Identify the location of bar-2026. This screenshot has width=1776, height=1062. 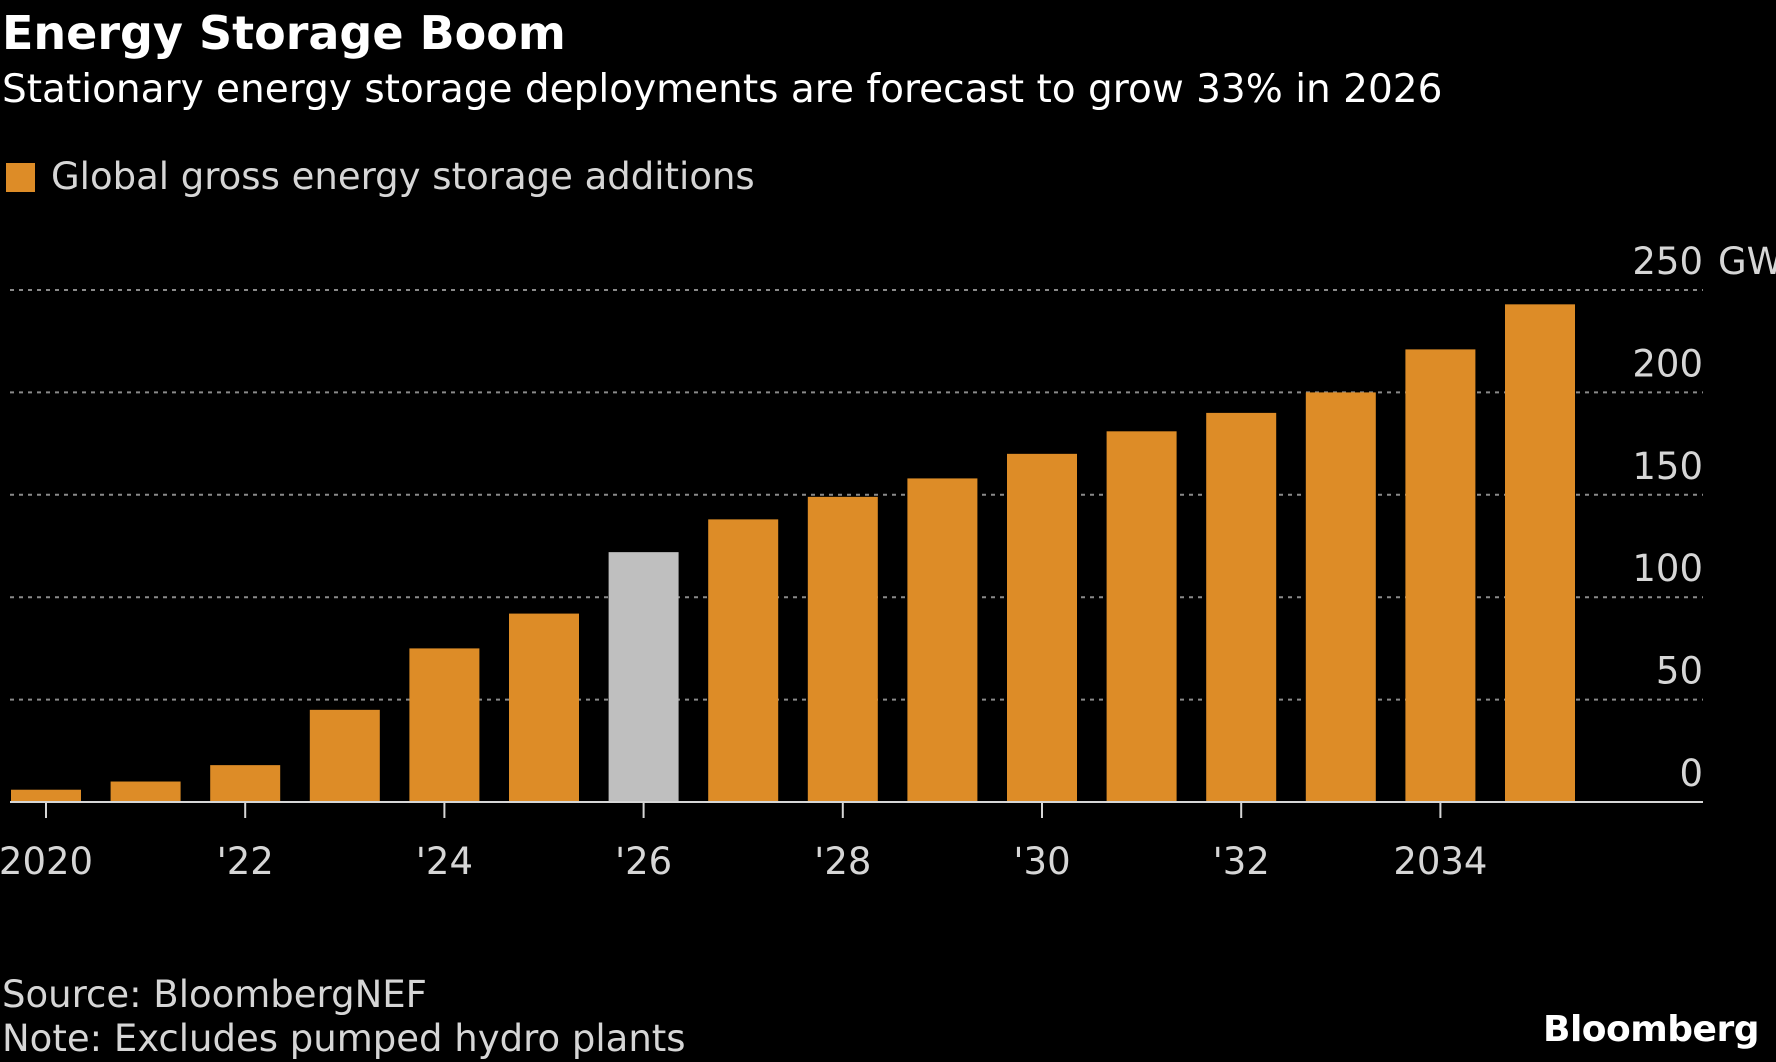
(643, 677).